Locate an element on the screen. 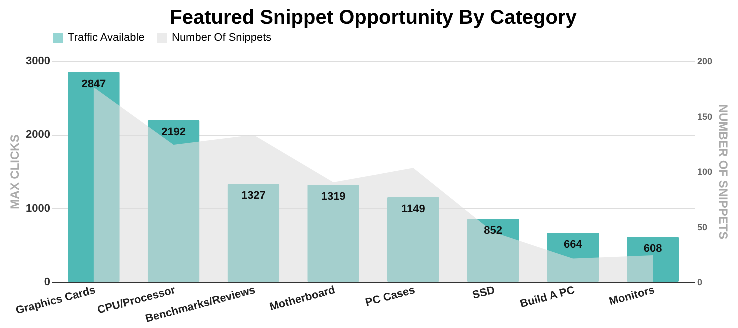 The image size is (738, 328). data-label: 1319 is located at coordinates (333, 196).